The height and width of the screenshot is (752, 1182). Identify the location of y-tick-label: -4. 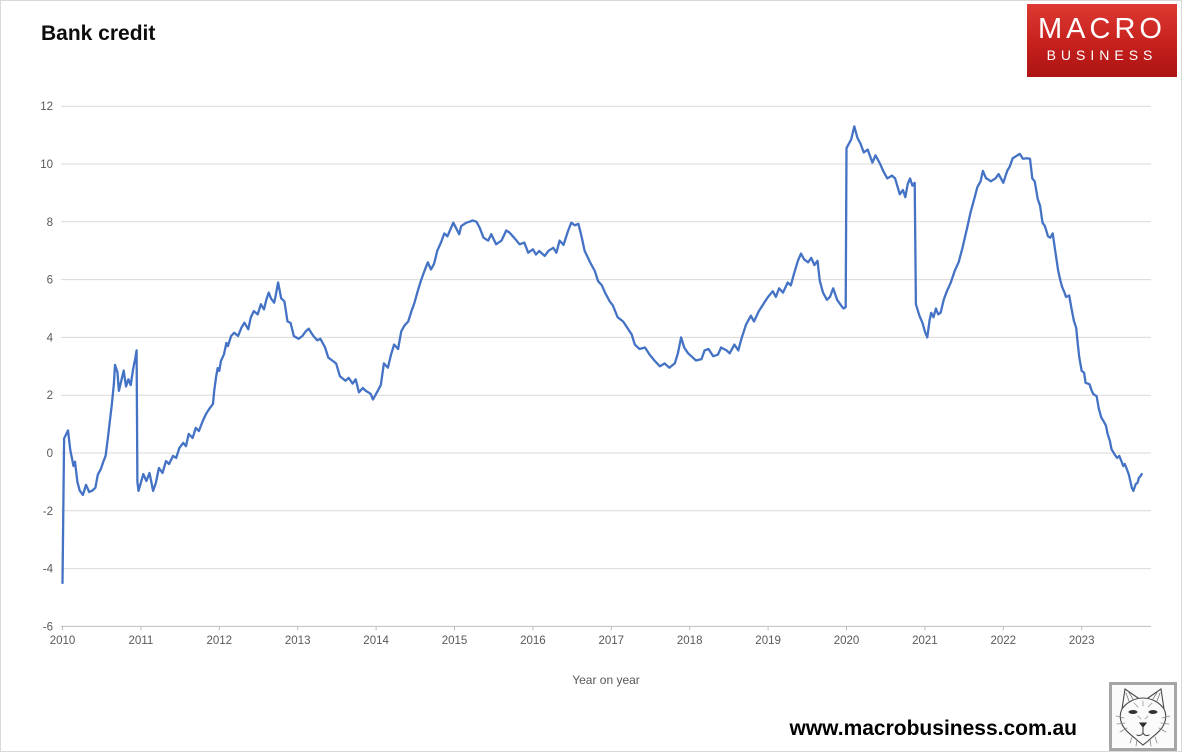
(48, 570).